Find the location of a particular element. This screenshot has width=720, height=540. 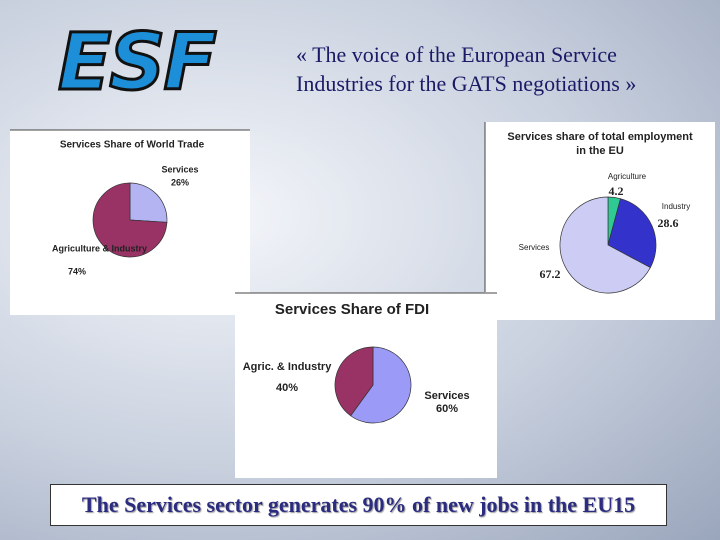

chart-title: Services Share of World Trade is located at coordinates (132, 145).